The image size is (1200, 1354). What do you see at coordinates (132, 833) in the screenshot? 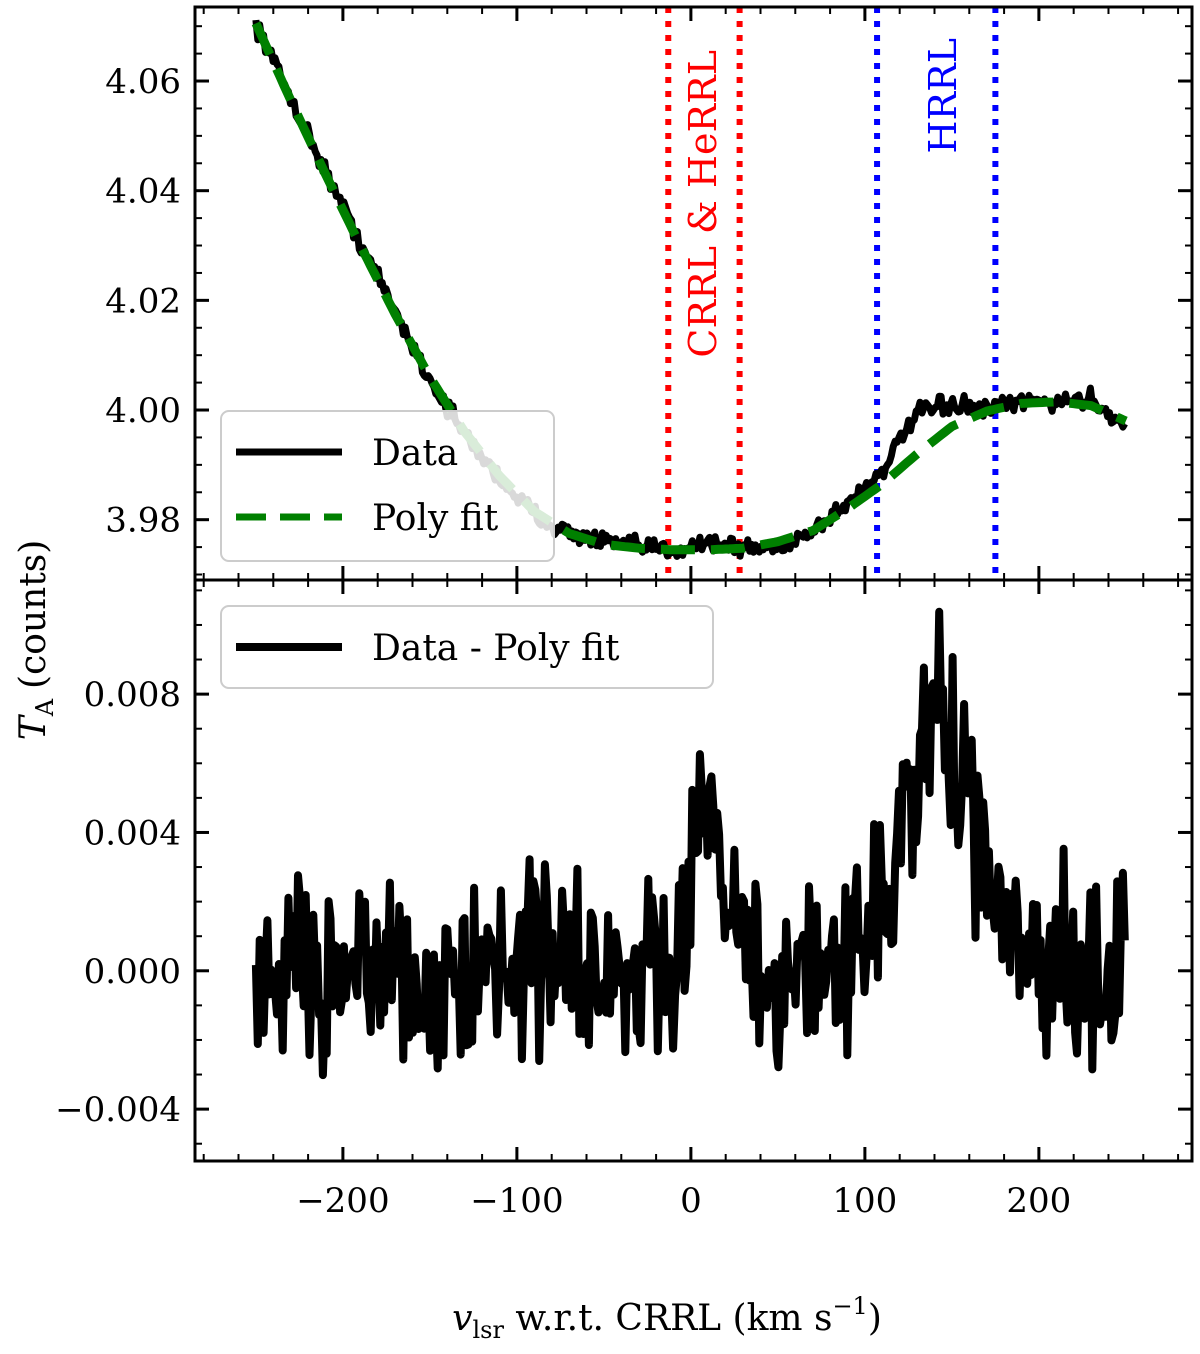
I see `y-tick-label: 0.004` at bounding box center [132, 833].